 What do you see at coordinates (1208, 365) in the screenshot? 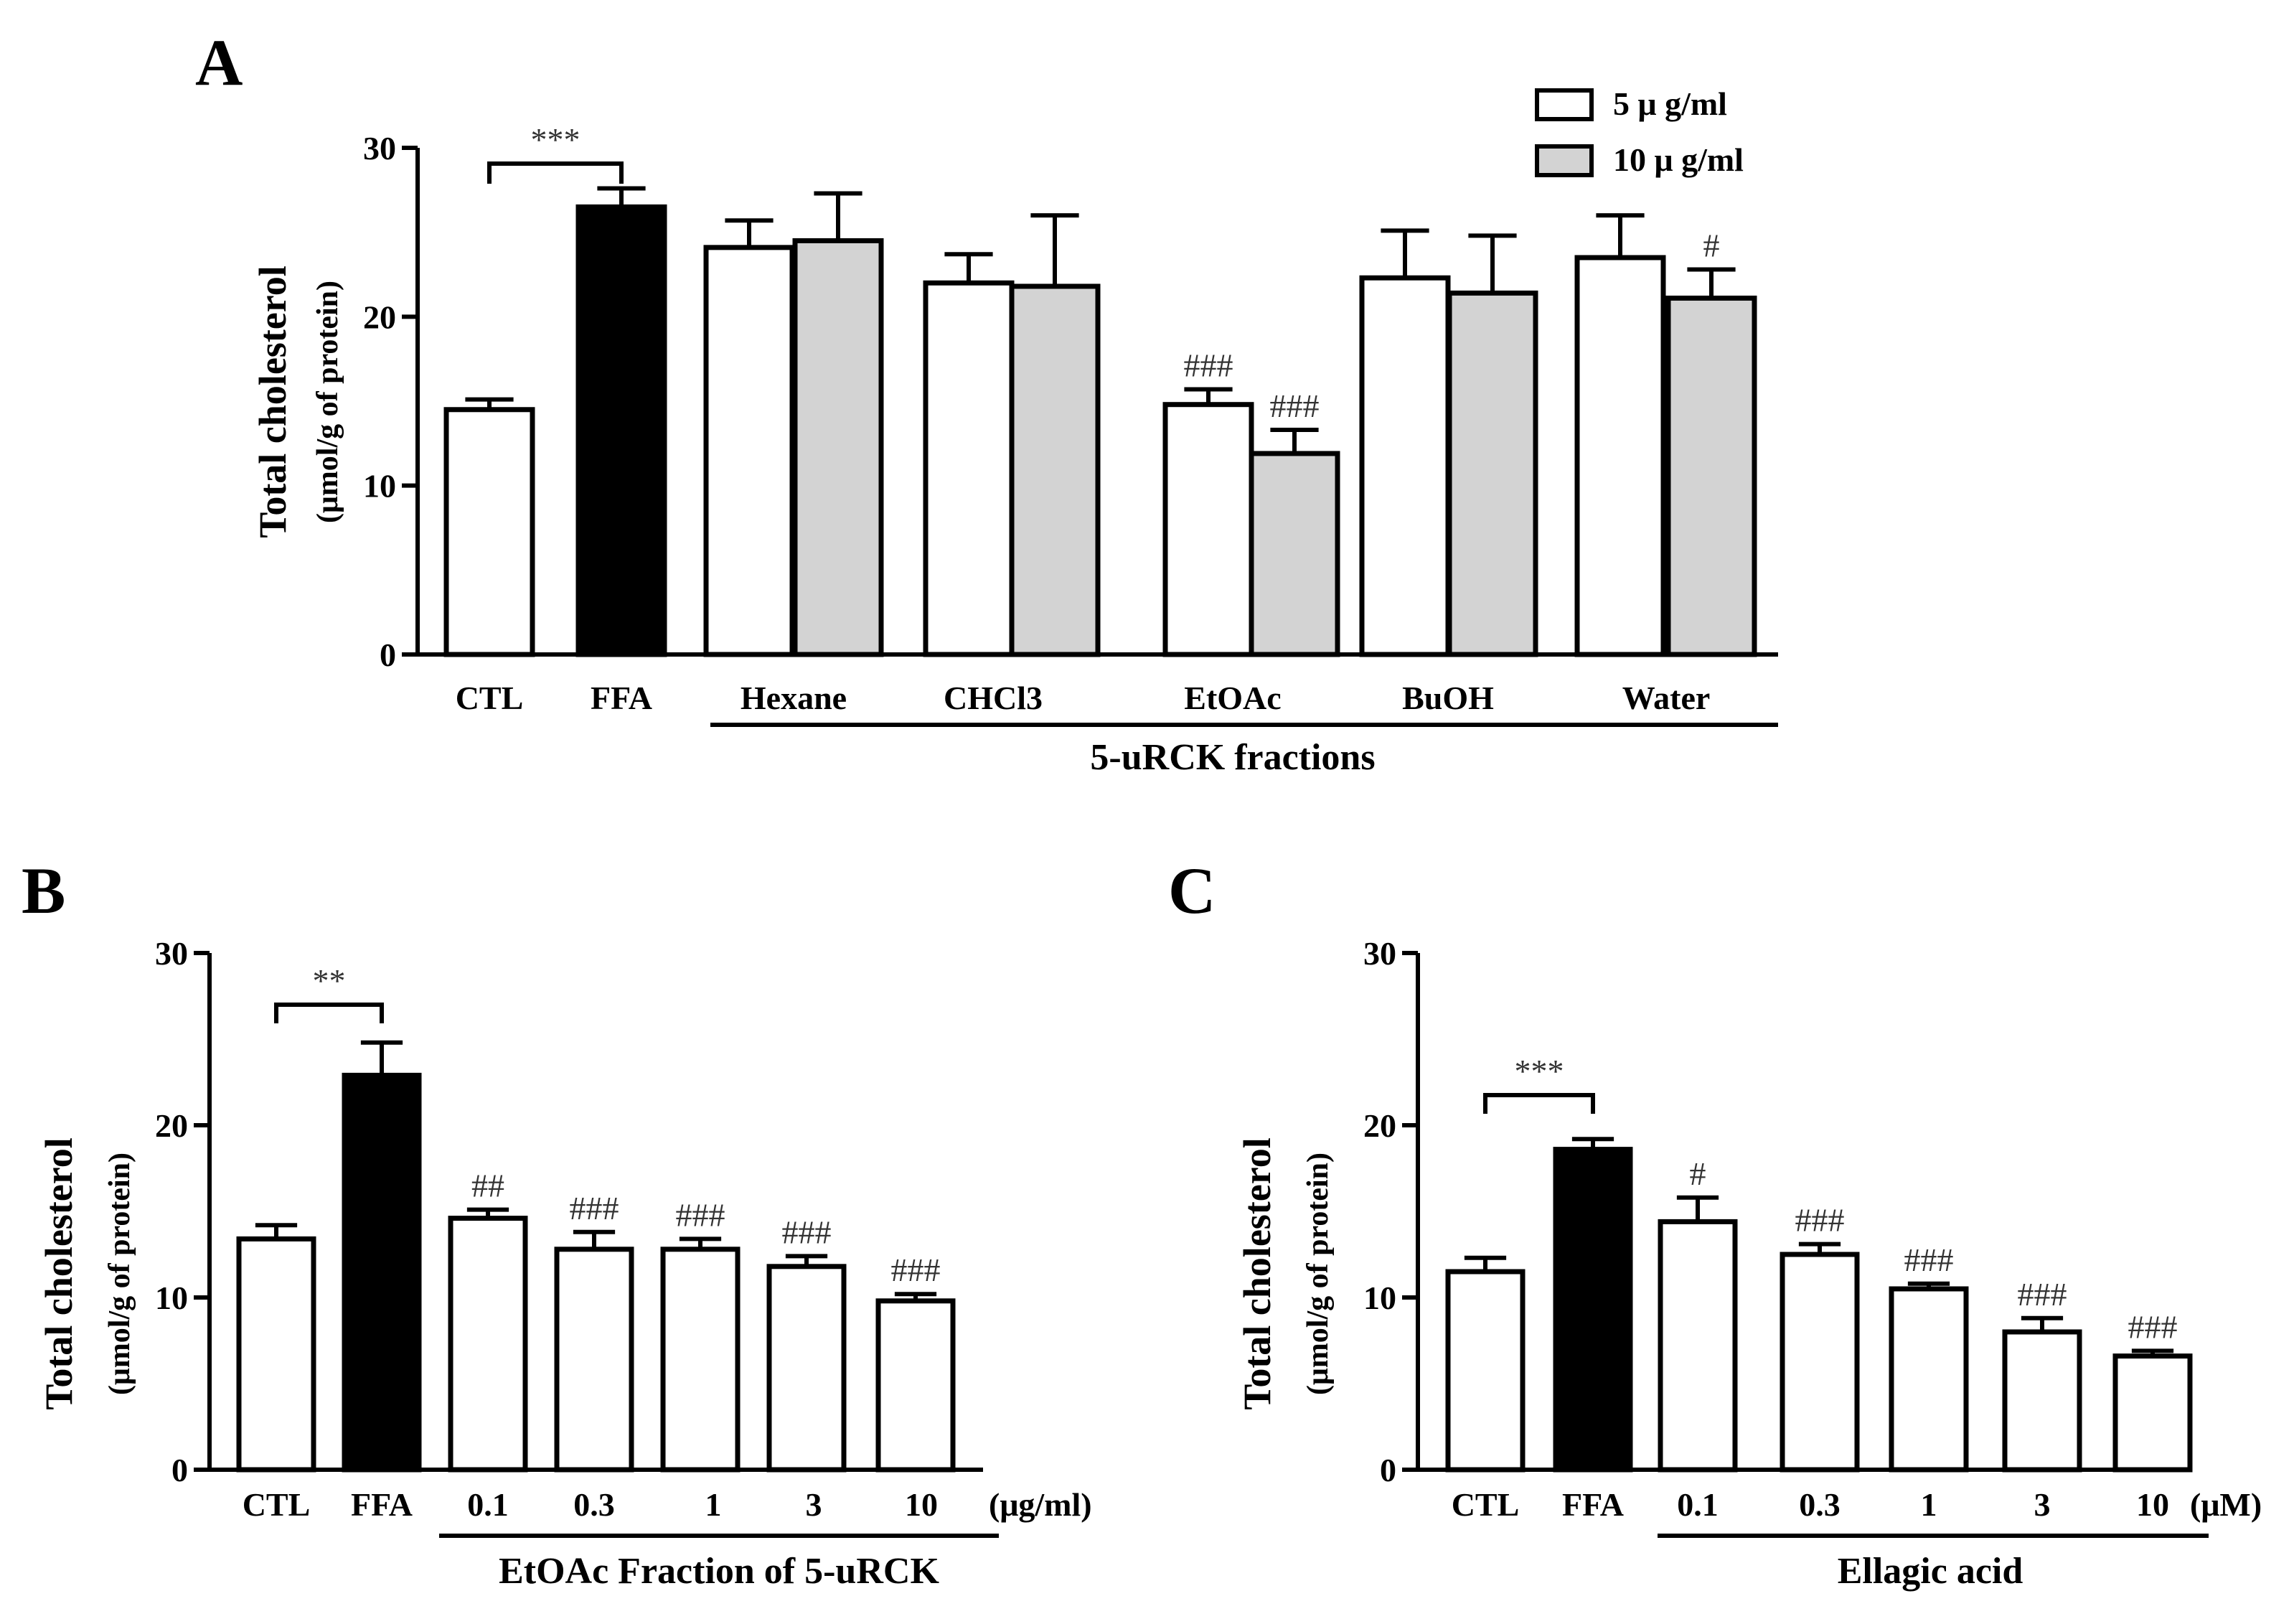
I see `panel-a-significance-mark: ###` at bounding box center [1208, 365].